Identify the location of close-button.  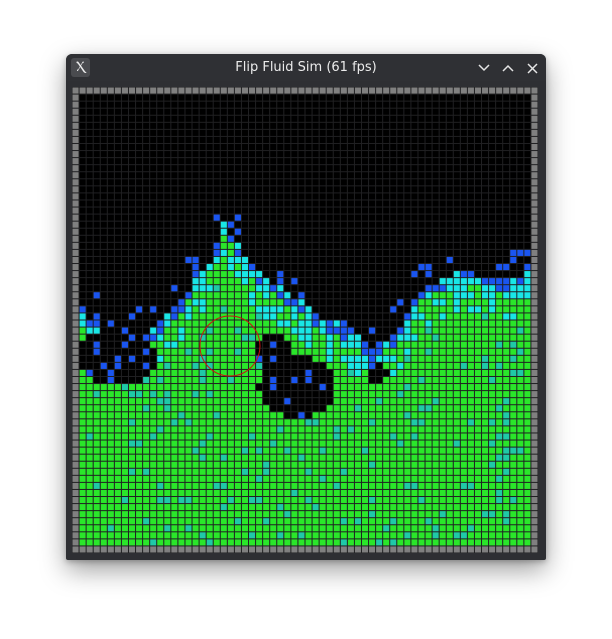
(532, 68).